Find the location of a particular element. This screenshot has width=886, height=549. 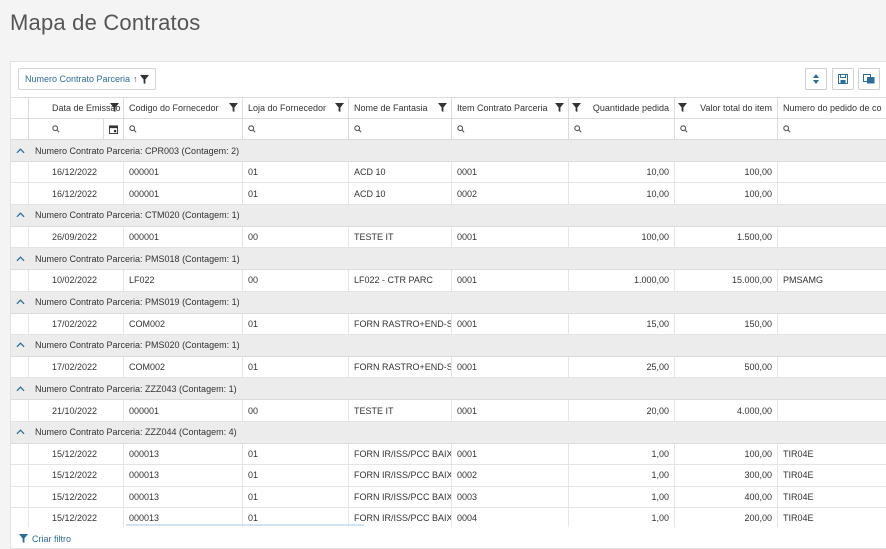

table-cell: FORN RASTRO+END-SP is located at coordinates (400, 367).